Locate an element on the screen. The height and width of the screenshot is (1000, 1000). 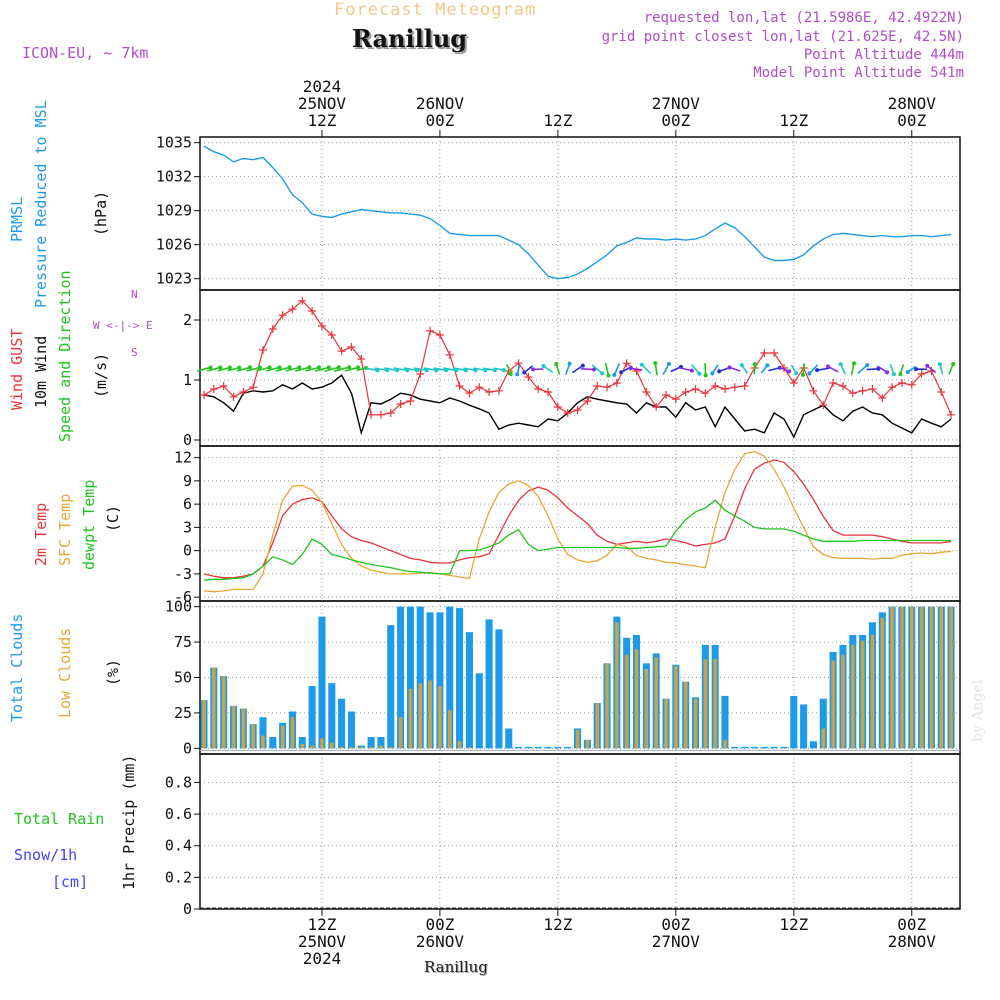
footer-station: Ranillug is located at coordinates (456, 967).